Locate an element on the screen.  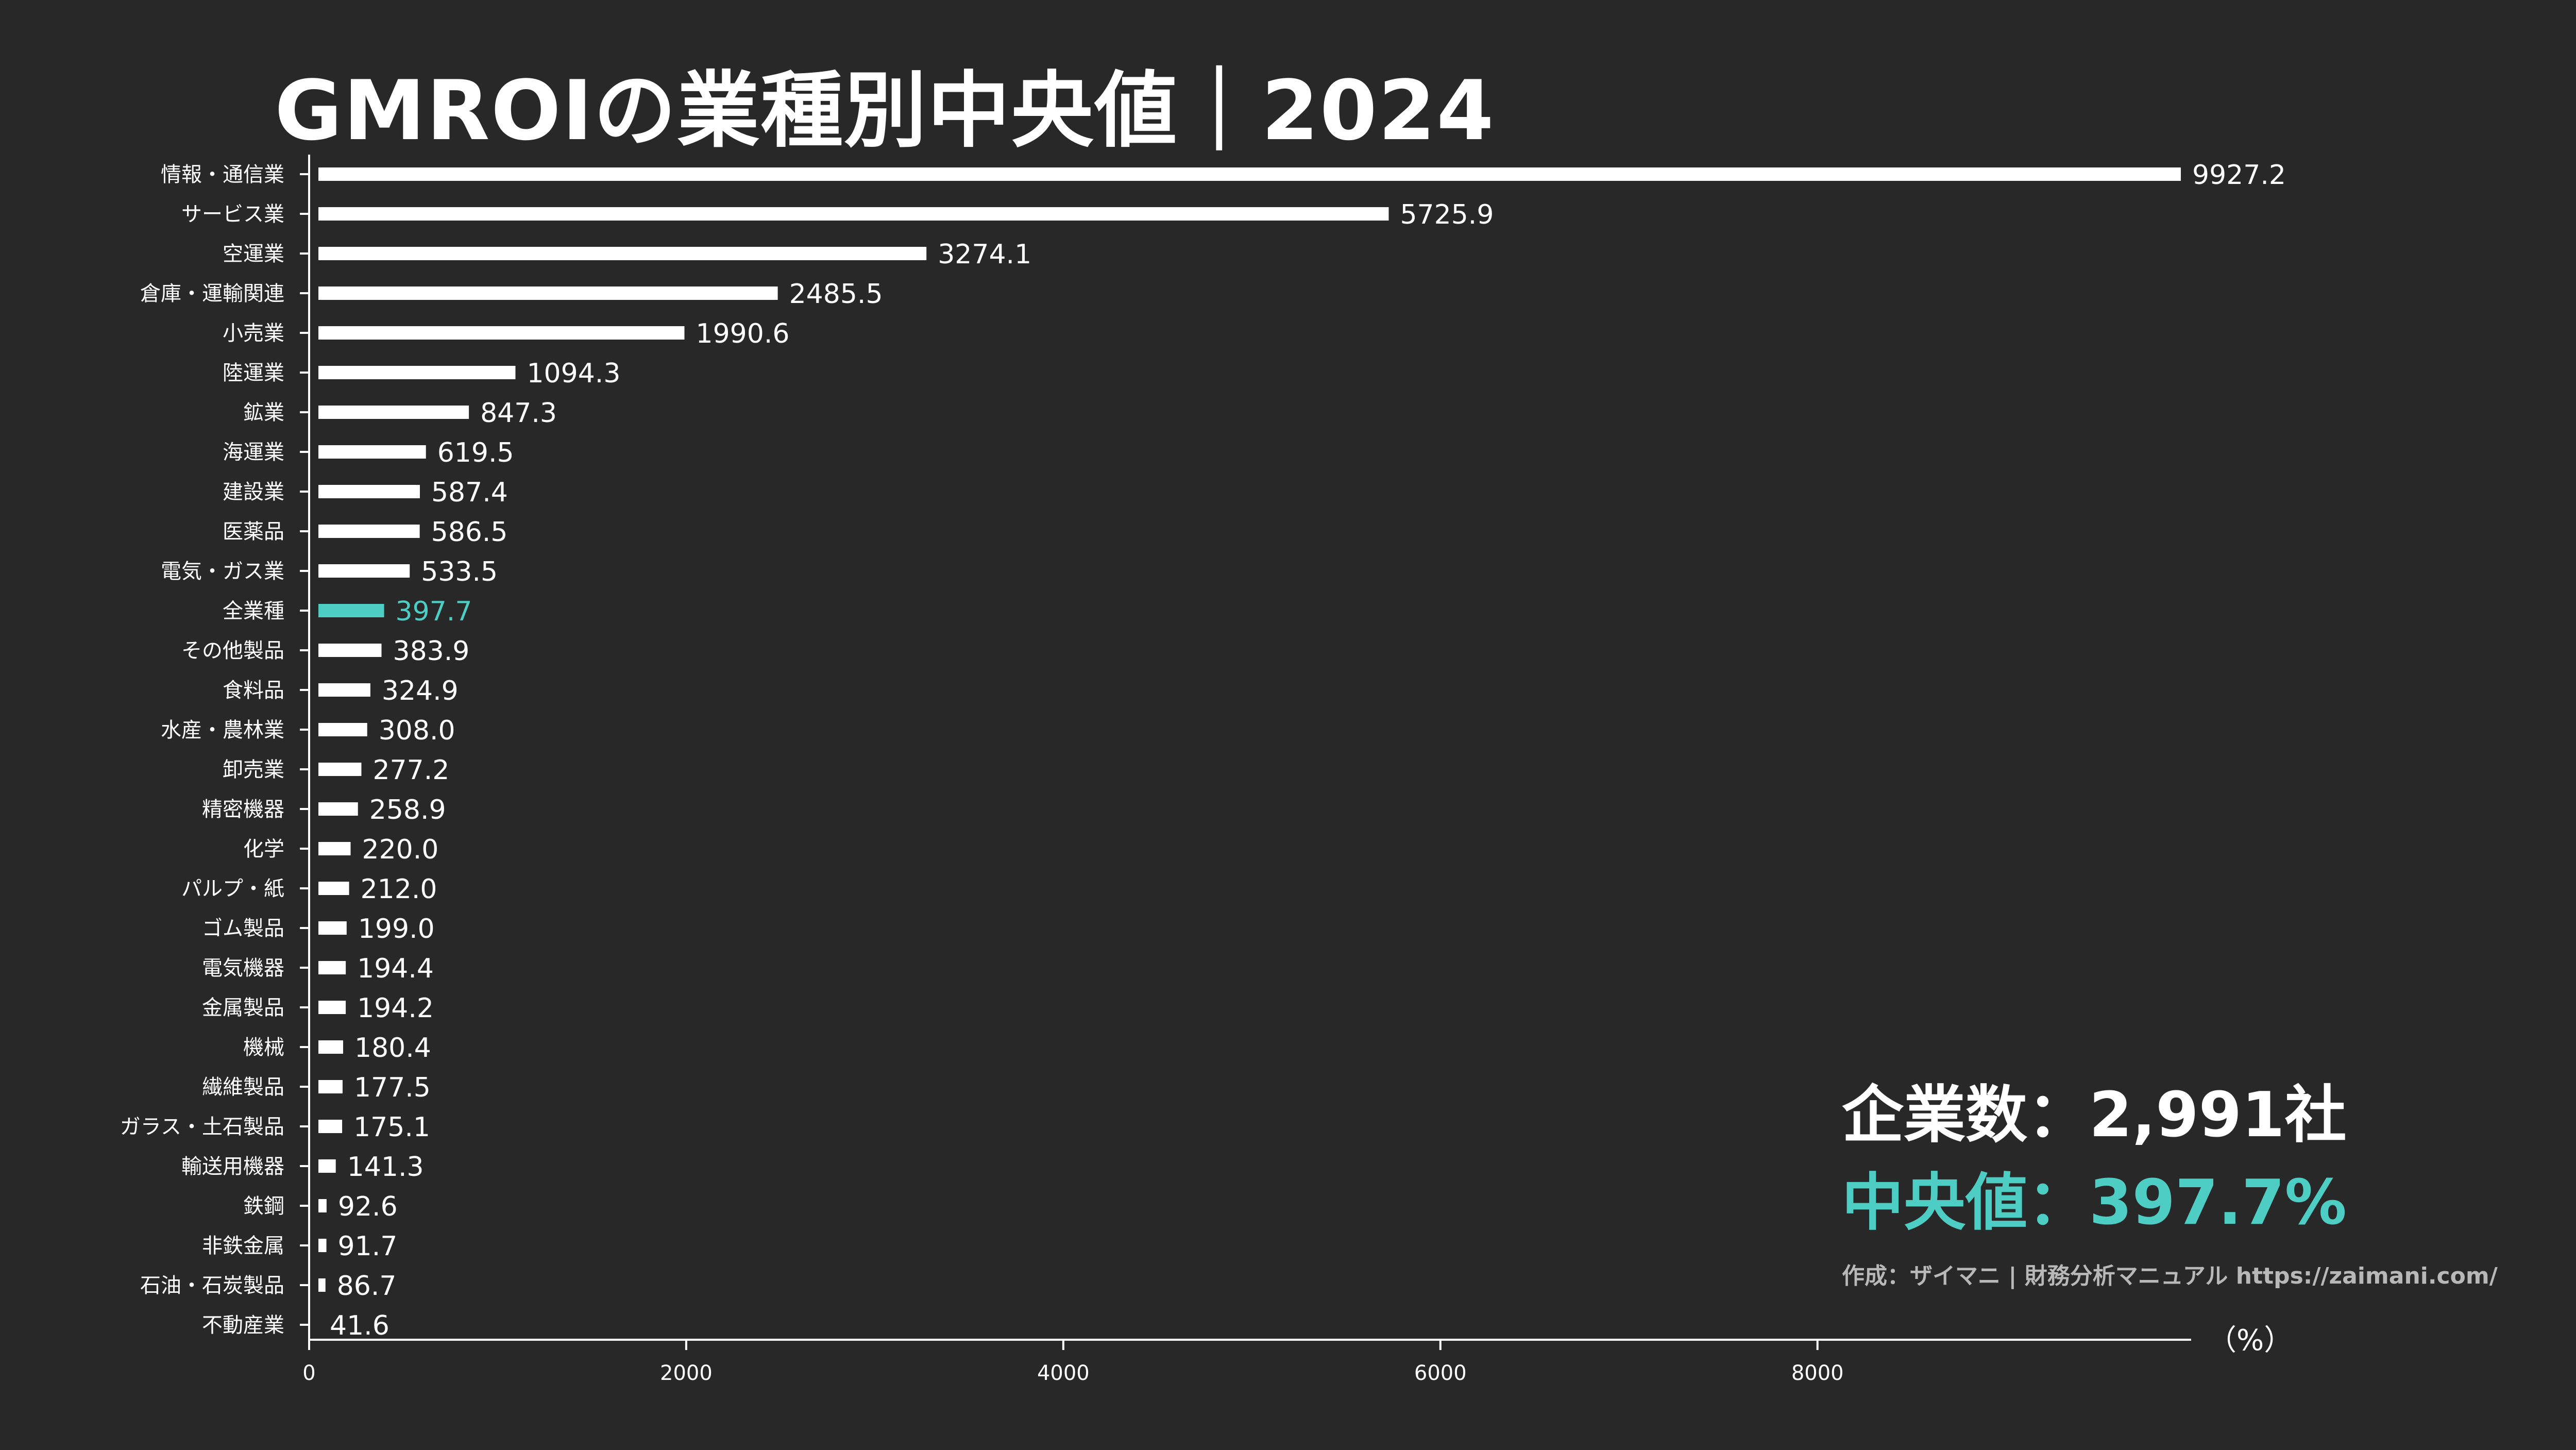
value-label: 212.0 is located at coordinates (399, 889).